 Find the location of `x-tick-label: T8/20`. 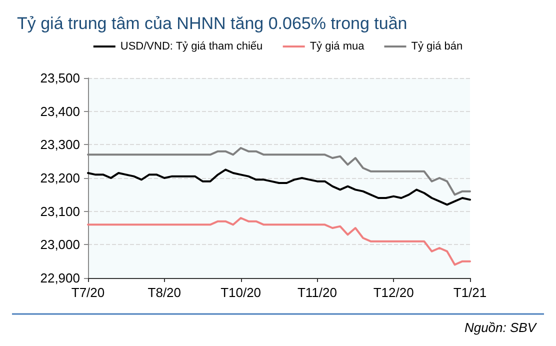

x-tick-label: T8/20 is located at coordinates (165, 292).